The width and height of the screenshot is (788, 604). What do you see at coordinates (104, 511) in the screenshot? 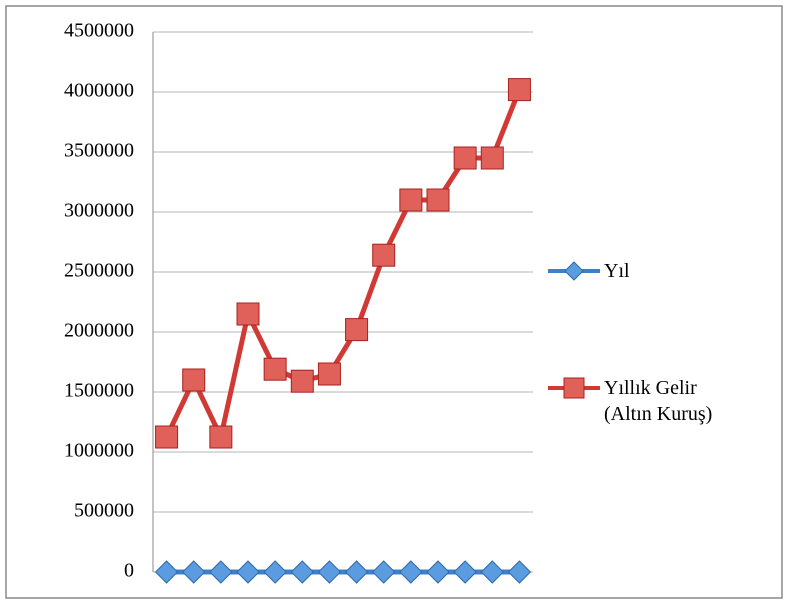
I see `y-tick-label: 500000` at bounding box center [104, 511].